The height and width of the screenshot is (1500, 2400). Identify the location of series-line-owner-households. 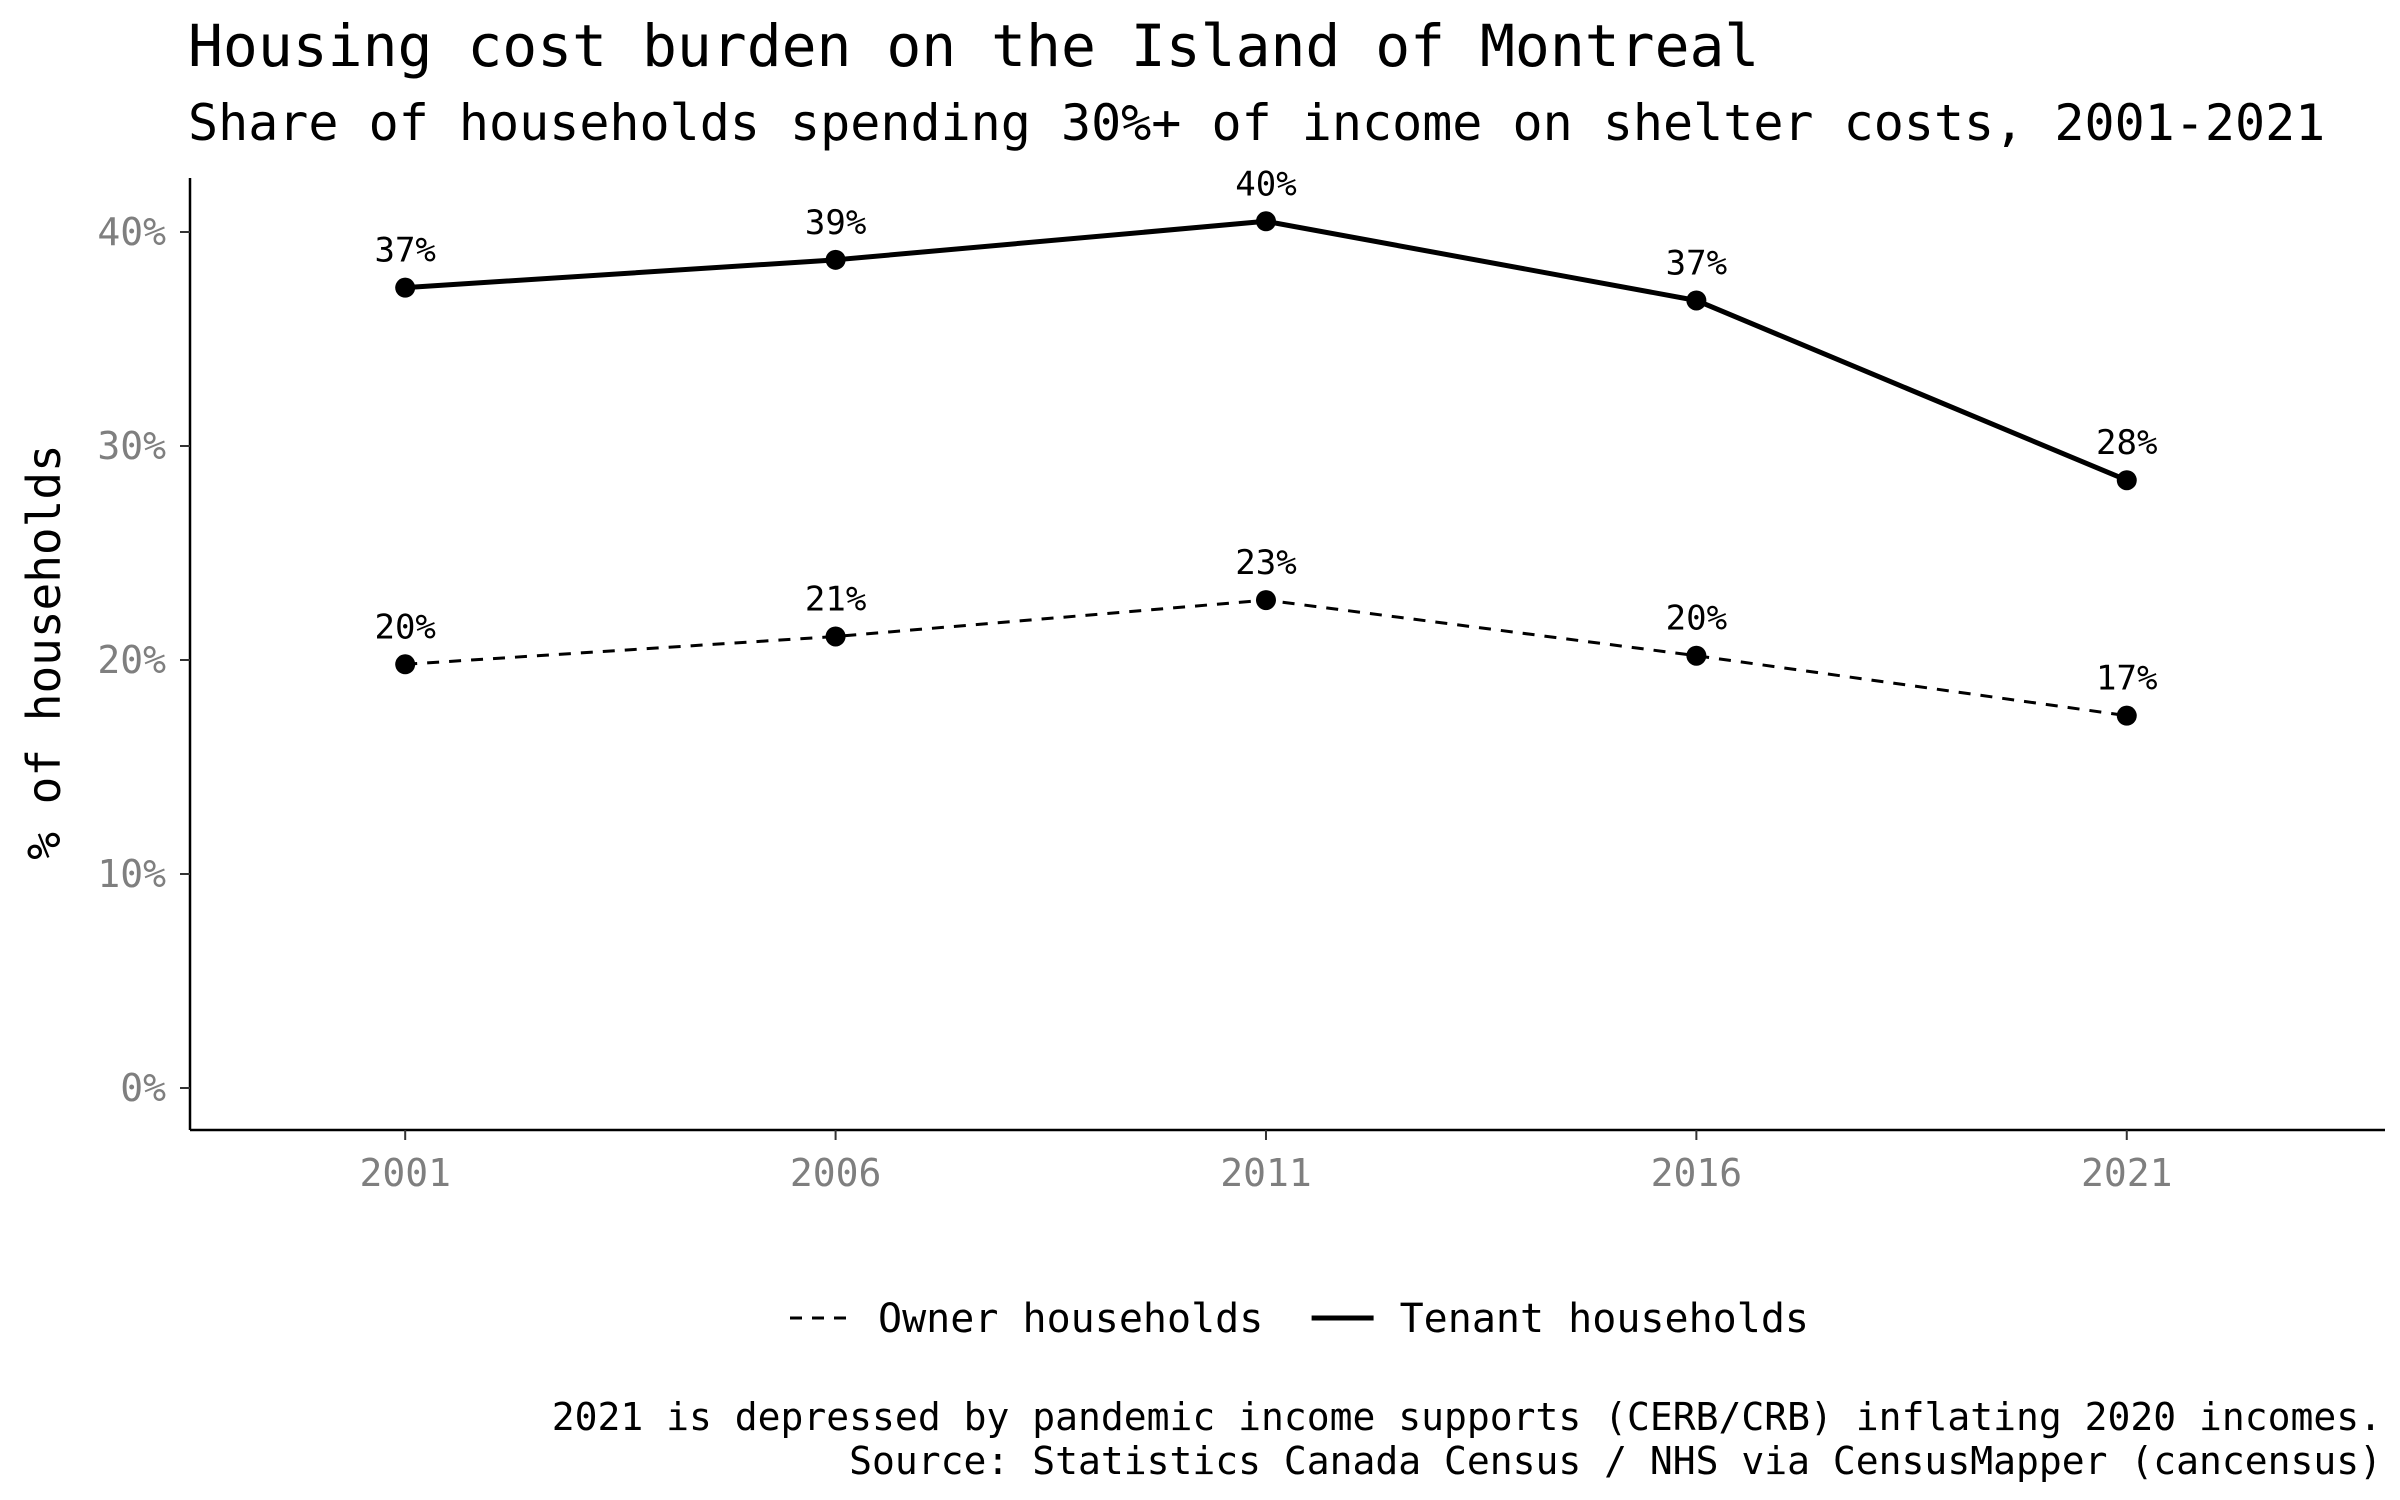
(1266, 658).